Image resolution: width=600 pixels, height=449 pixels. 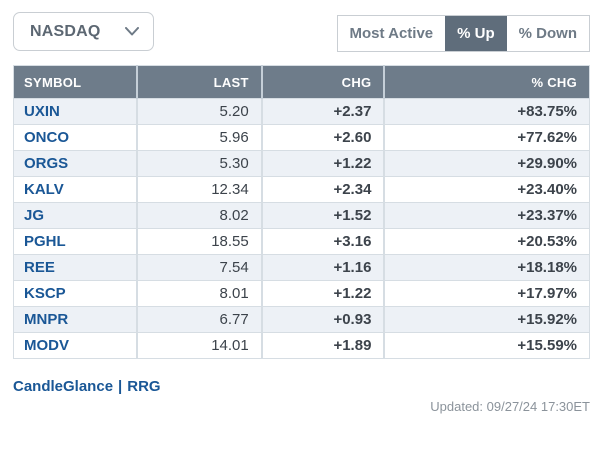 I want to click on tab-most-active: Most Active, so click(x=391, y=33).